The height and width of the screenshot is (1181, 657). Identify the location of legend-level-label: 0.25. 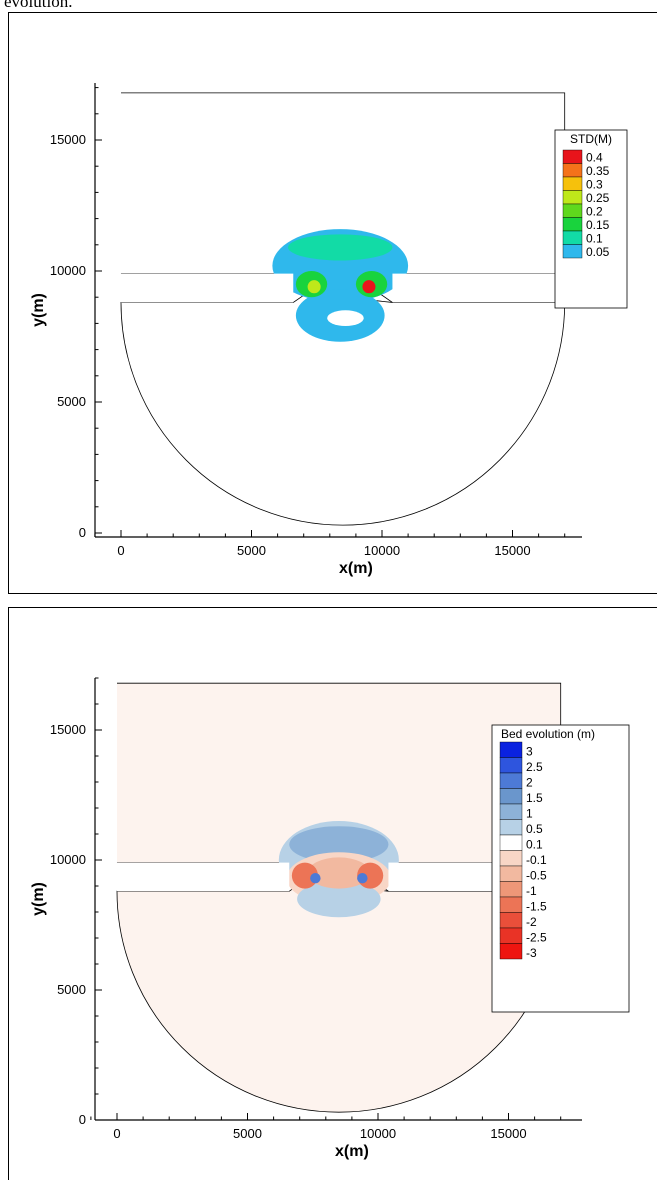
(598, 198).